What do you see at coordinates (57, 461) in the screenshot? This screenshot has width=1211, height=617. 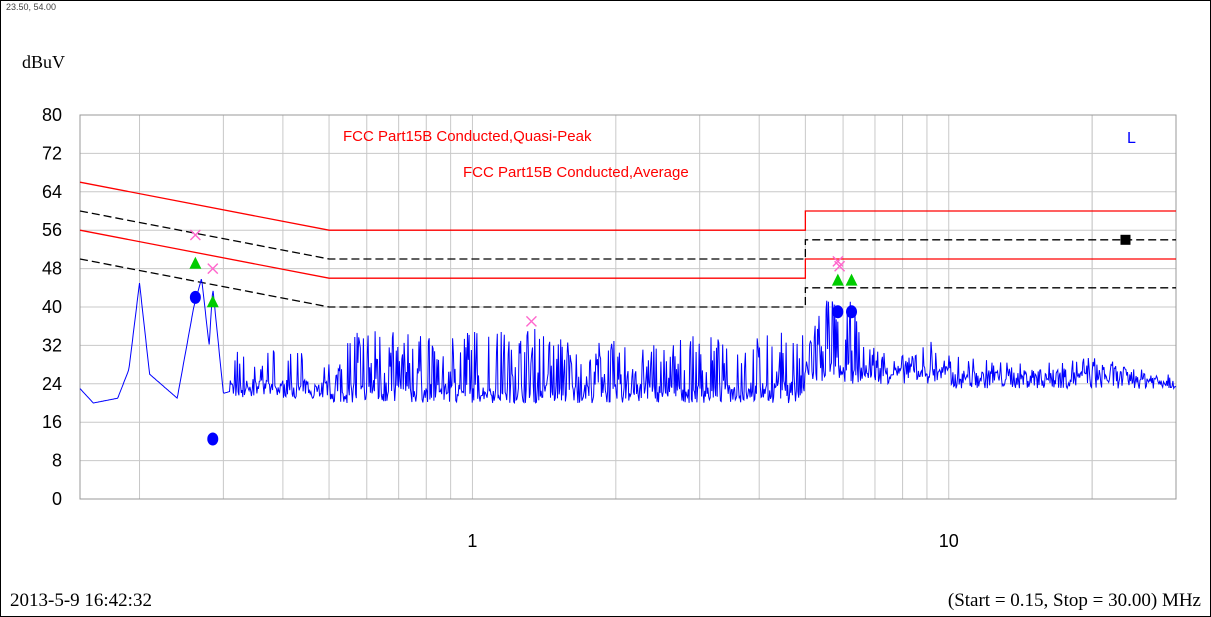 I see `y-tick-label: 8` at bounding box center [57, 461].